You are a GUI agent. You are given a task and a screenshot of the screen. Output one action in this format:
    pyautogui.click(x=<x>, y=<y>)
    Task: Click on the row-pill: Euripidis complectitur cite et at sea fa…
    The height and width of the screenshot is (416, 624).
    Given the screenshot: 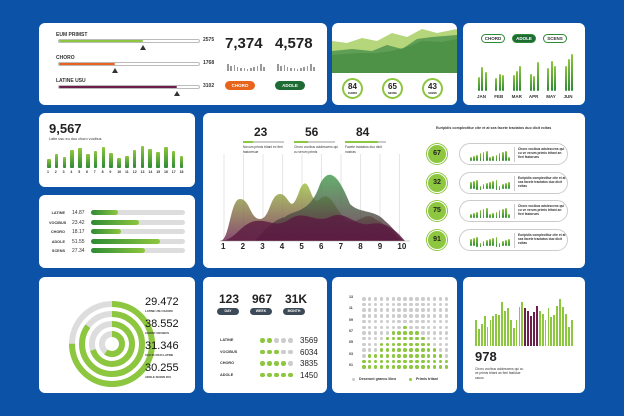 What is the action you would take?
    pyautogui.click(x=513, y=239)
    